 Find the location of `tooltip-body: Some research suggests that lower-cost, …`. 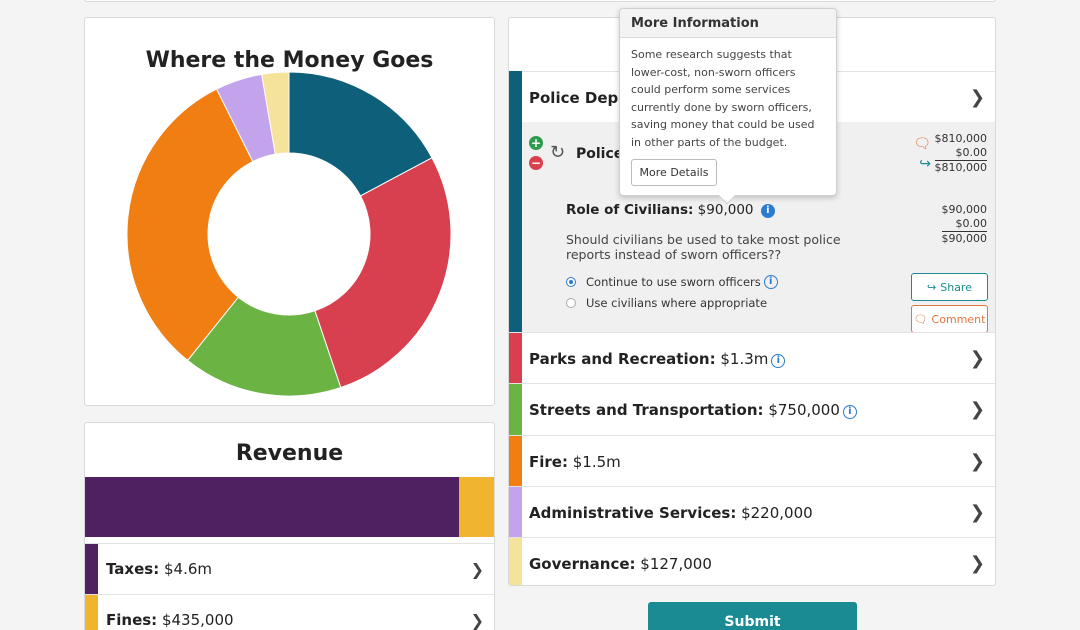

tooltip-body: Some research suggests that lower-cost, … is located at coordinates (723, 98).